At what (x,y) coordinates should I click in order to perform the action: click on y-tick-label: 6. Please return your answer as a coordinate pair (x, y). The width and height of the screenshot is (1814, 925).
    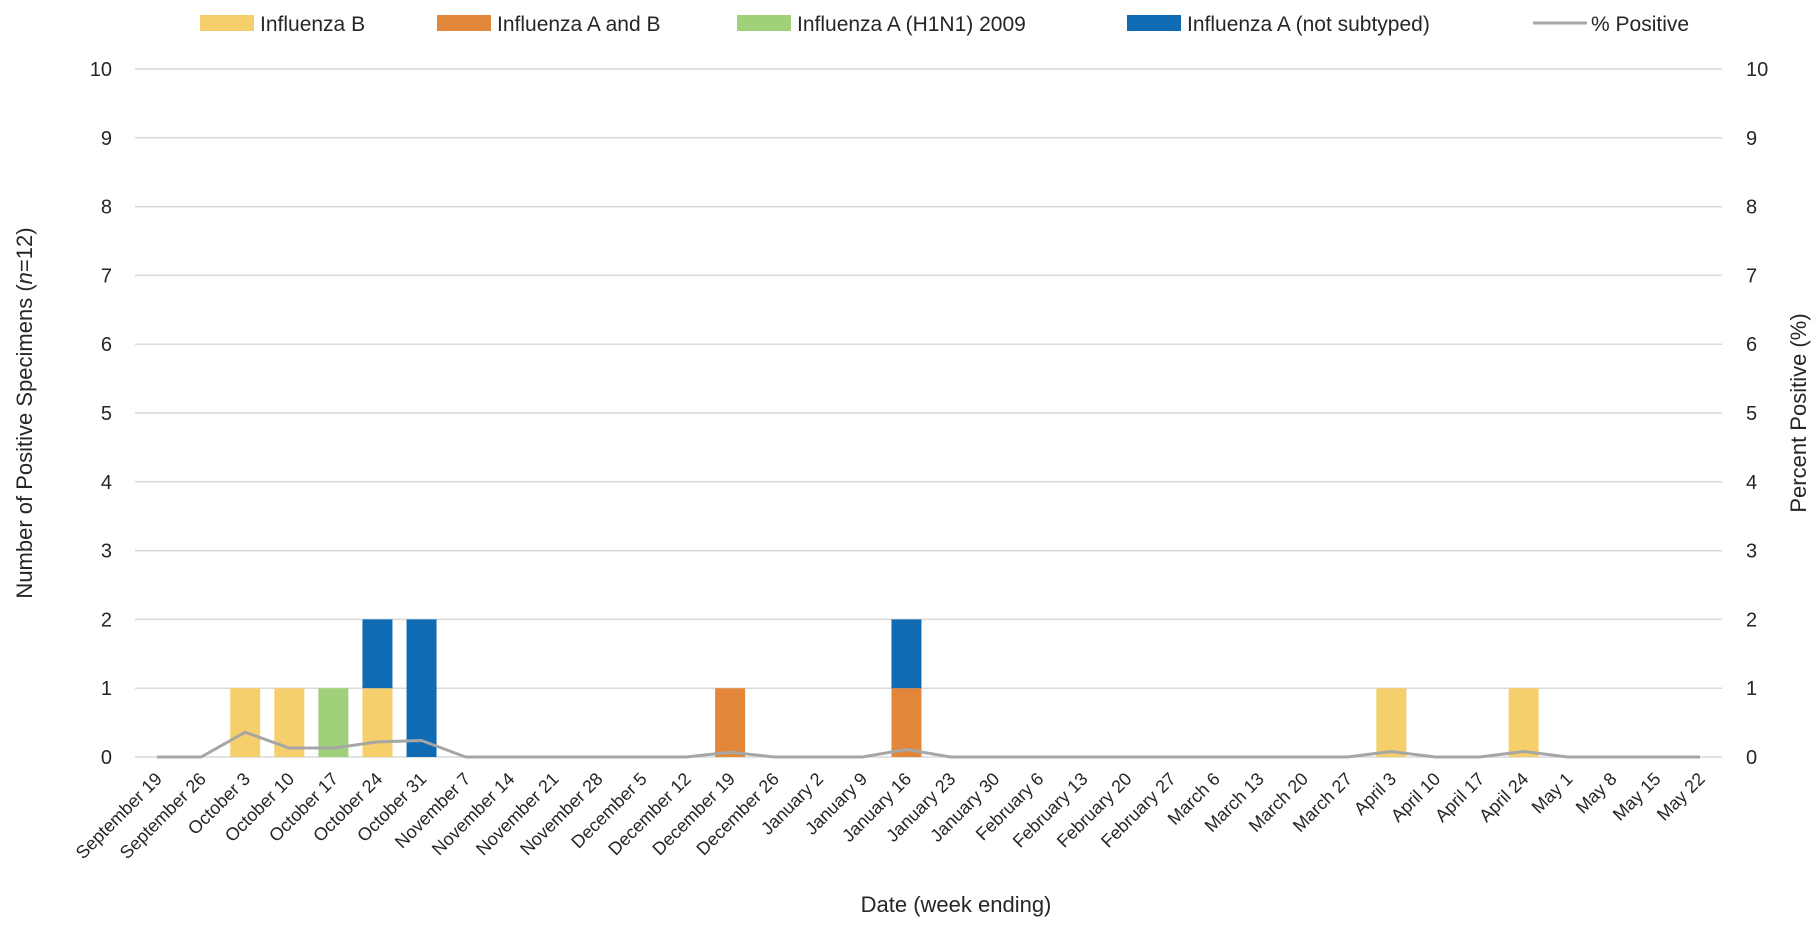
    Looking at the image, I should click on (106, 345).